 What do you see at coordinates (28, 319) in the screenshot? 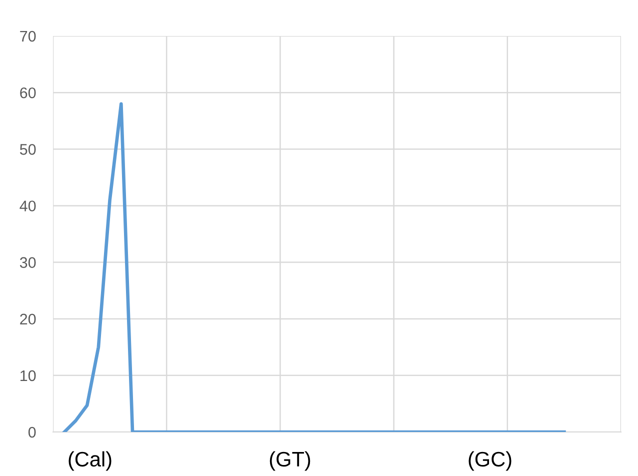
I see `y-tick-label: 20` at bounding box center [28, 319].